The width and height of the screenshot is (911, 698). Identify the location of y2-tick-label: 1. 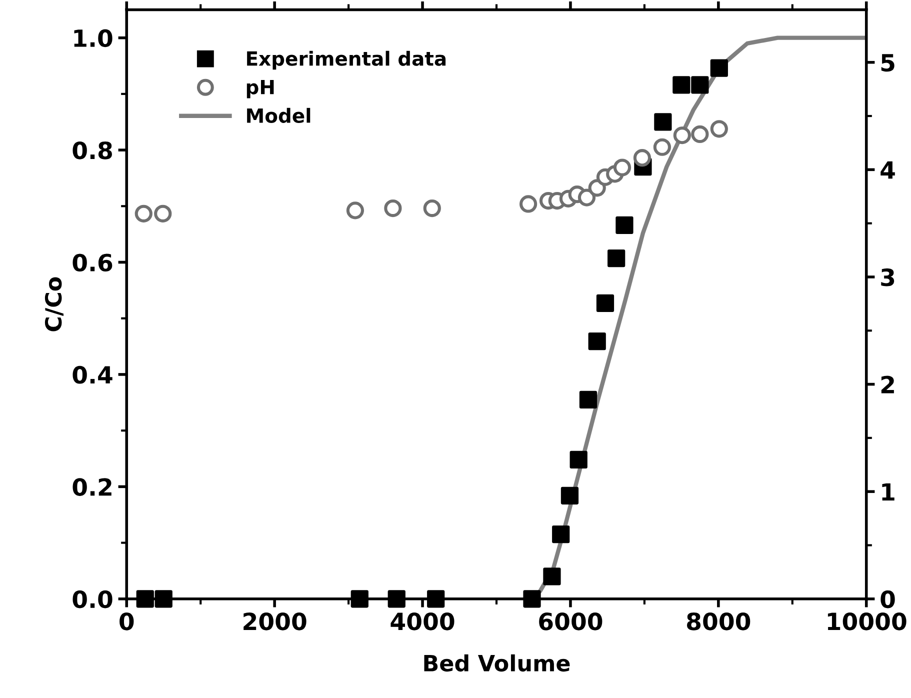
(888, 492).